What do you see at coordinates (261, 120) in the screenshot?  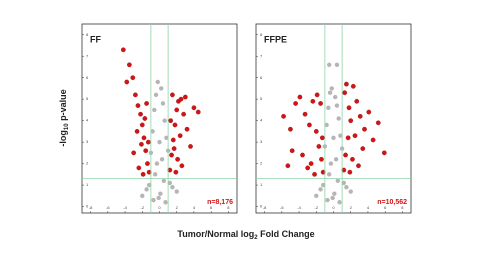 I see `y-tick-label: 4` at bounding box center [261, 120].